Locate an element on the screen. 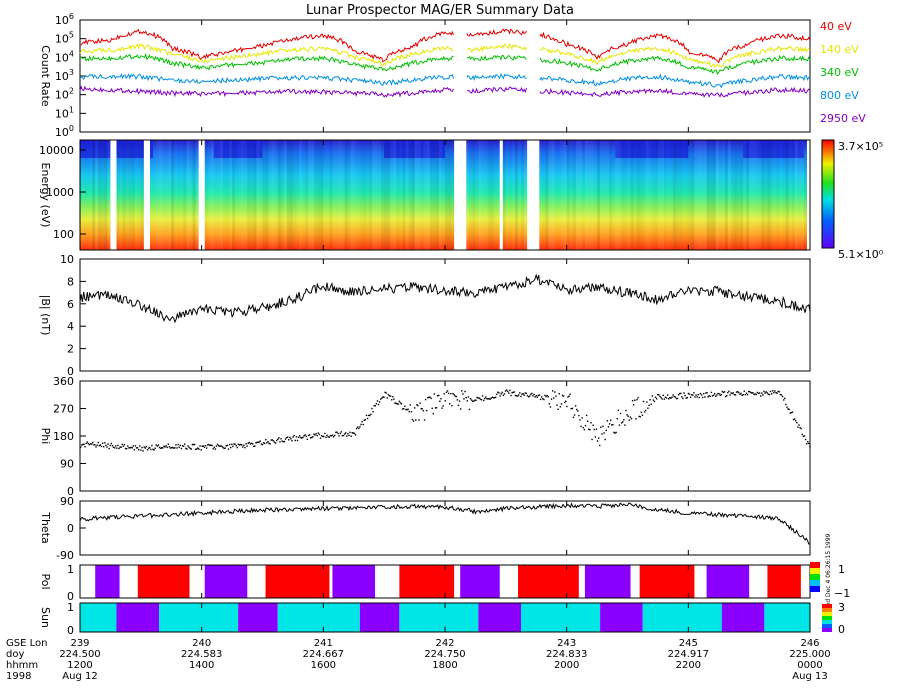  y-tick-label: 0 is located at coordinates (70, 528).